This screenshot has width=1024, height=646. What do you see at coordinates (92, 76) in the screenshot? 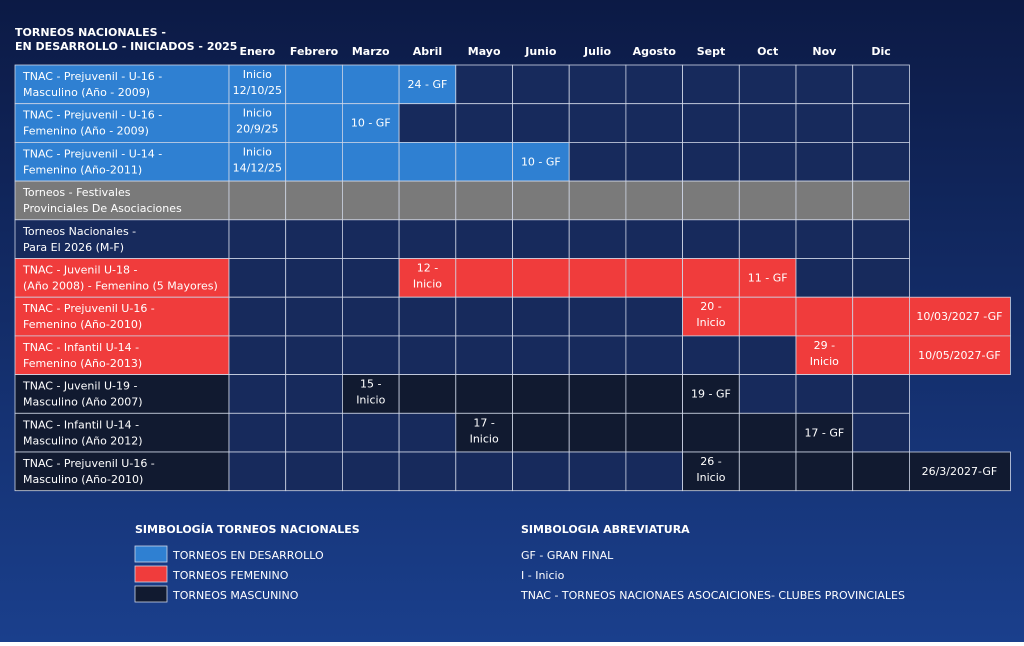
I see `row-label: TNAC - Prejuvenil - U-16 -` at bounding box center [92, 76].